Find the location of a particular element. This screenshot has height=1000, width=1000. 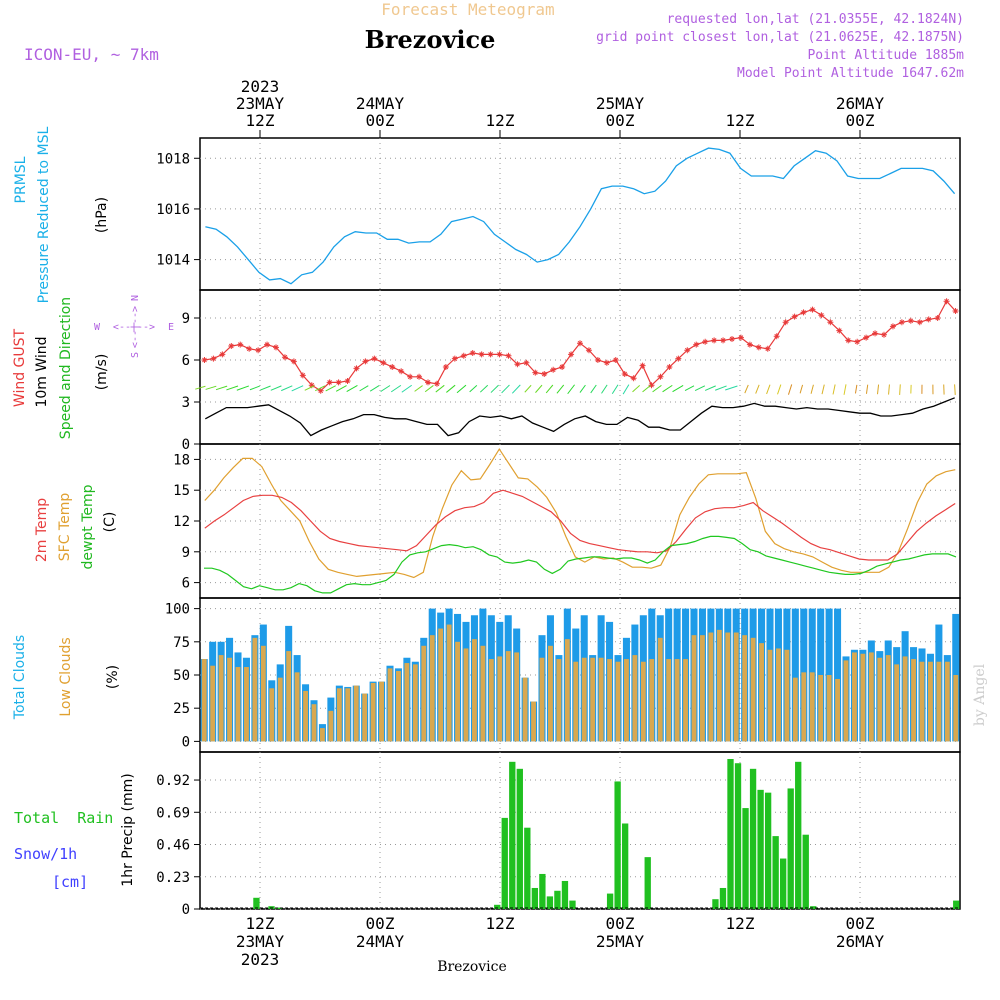

snow-label: Snow/1h is located at coordinates (45, 854).